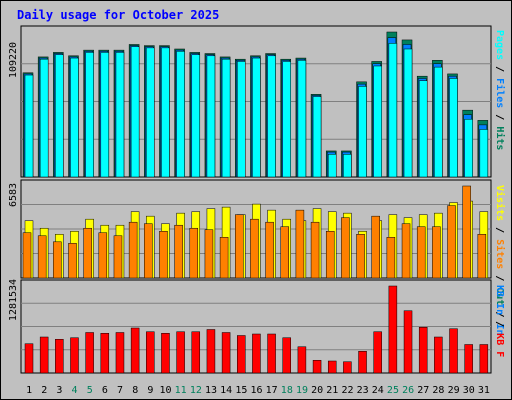 The image size is (512, 400). What do you see at coordinates (196, 390) in the screenshot?
I see `x-label: 12` at bounding box center [196, 390].